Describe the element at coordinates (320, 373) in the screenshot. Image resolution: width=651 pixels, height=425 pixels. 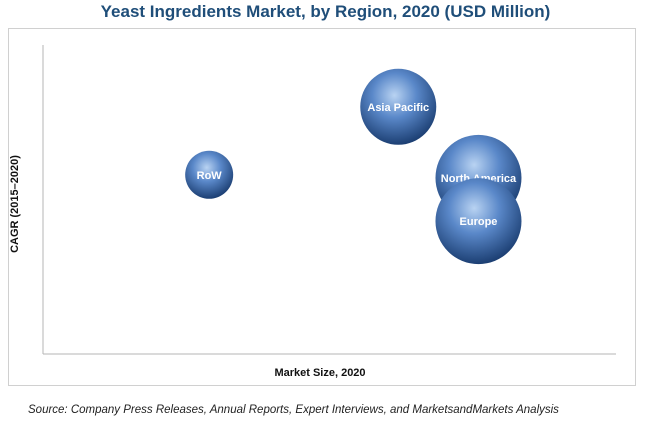
I see `x-axis-label: Market Size, 2020` at that location.